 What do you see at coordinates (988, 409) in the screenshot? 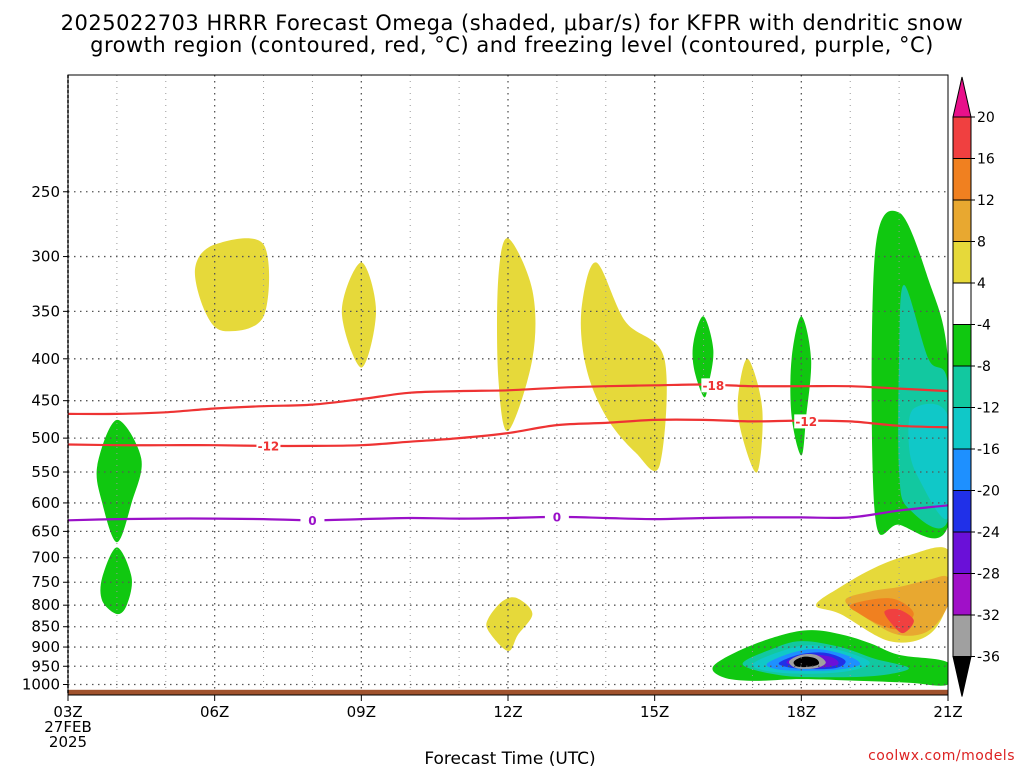
I see `colorbar-tick-label: -12` at bounding box center [988, 409].